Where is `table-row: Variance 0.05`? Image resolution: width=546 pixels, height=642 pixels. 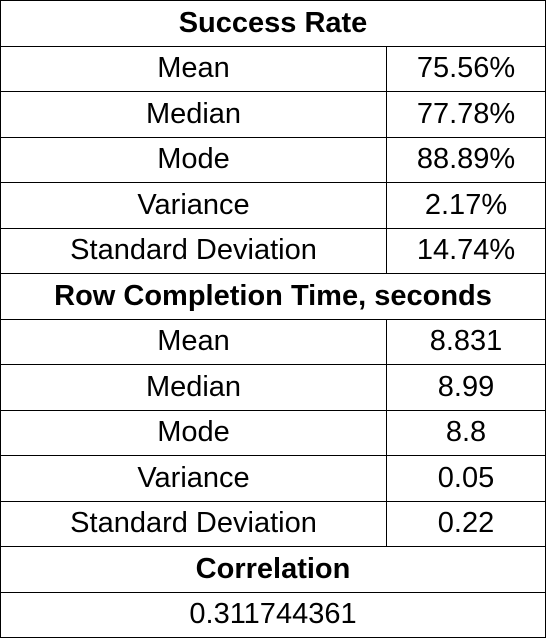 table-row: Variance 0.05 is located at coordinates (273, 478).